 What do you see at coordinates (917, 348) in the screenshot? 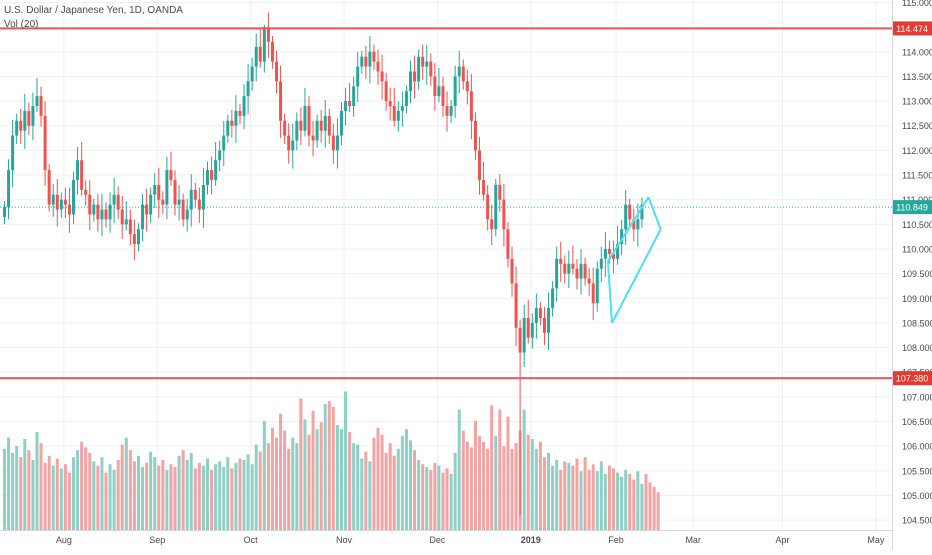
I see `y-tick-label: 108.000` at bounding box center [917, 348].